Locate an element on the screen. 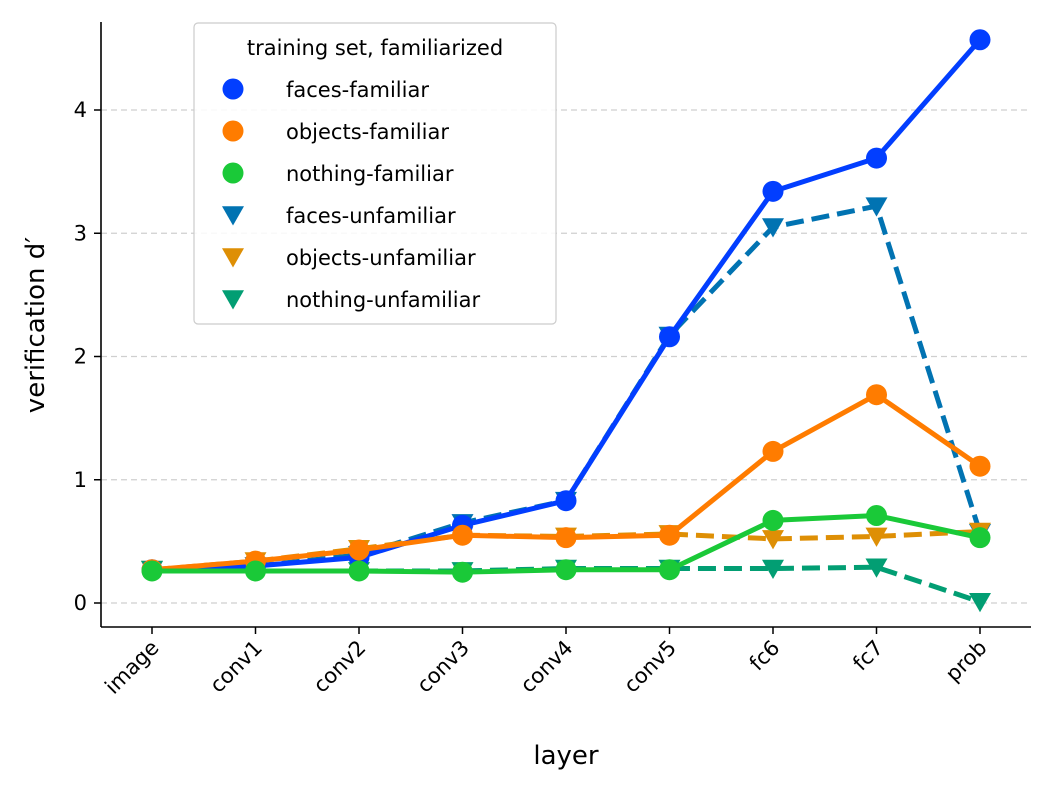  x-tick-label-conv5: conv5 is located at coordinates (650, 667).